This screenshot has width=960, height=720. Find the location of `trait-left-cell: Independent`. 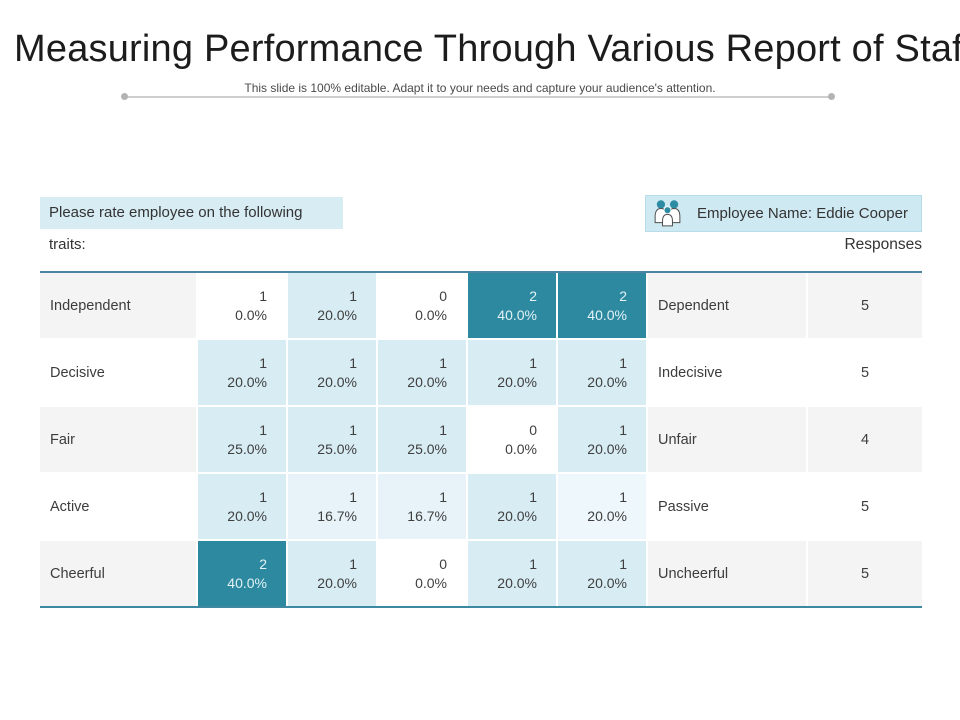

trait-left-cell: Independent is located at coordinates (118, 305).